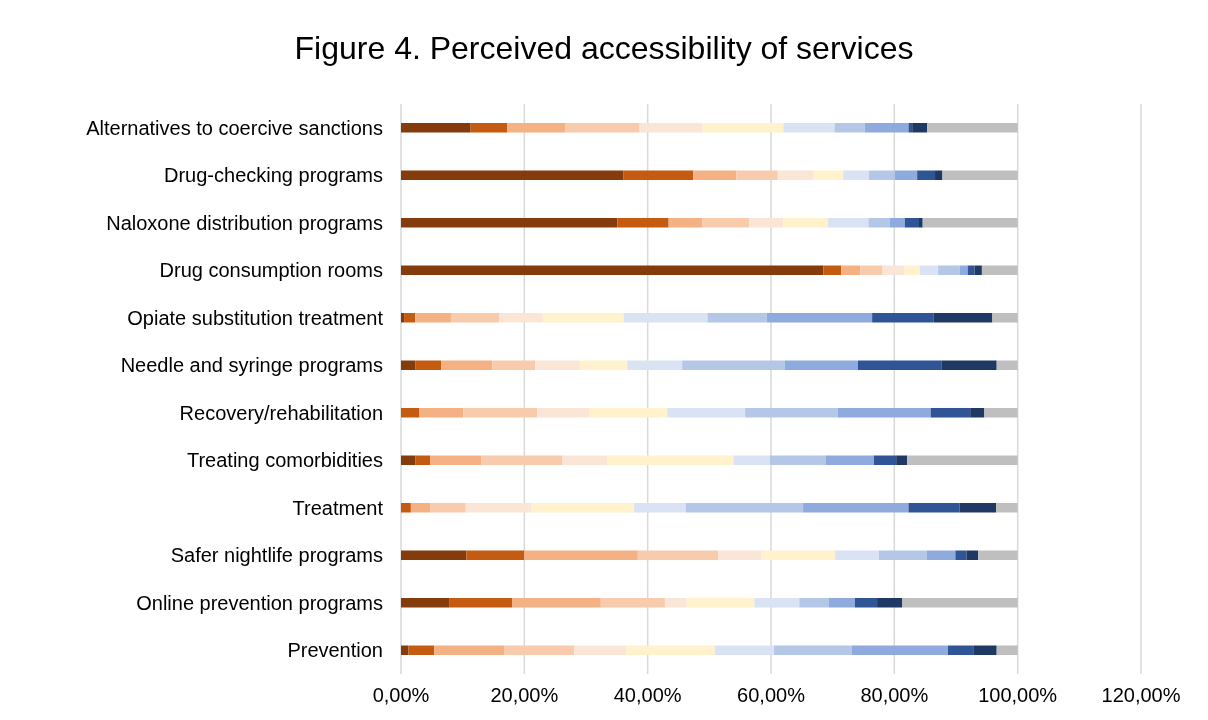  I want to click on chart-title: Figure 4. Perceived accessibility of services, so click(604, 48).